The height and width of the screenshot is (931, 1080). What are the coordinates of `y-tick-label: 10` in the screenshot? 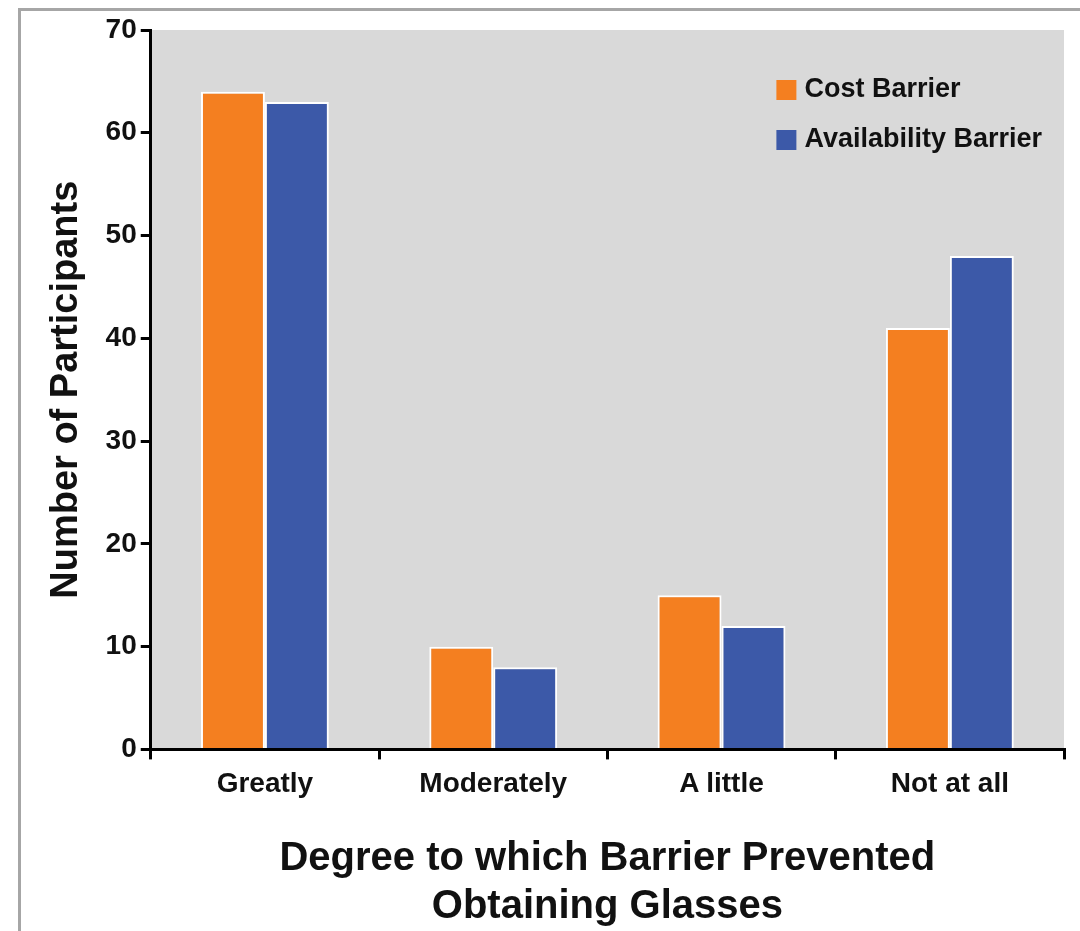 It's located at (121, 645).